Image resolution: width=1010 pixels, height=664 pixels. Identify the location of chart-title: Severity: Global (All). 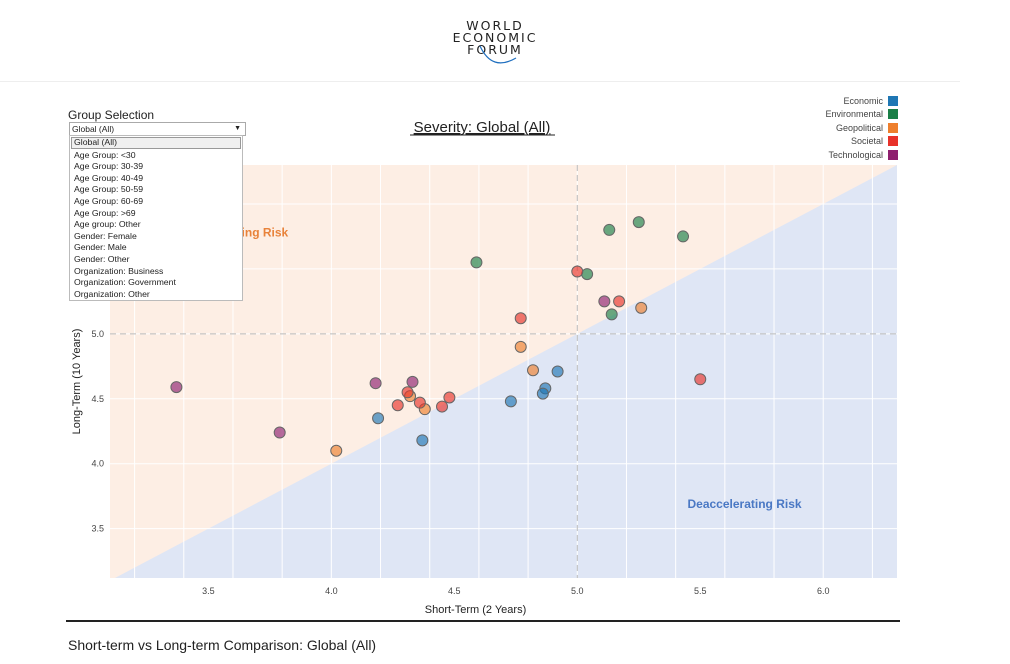
(482, 127).